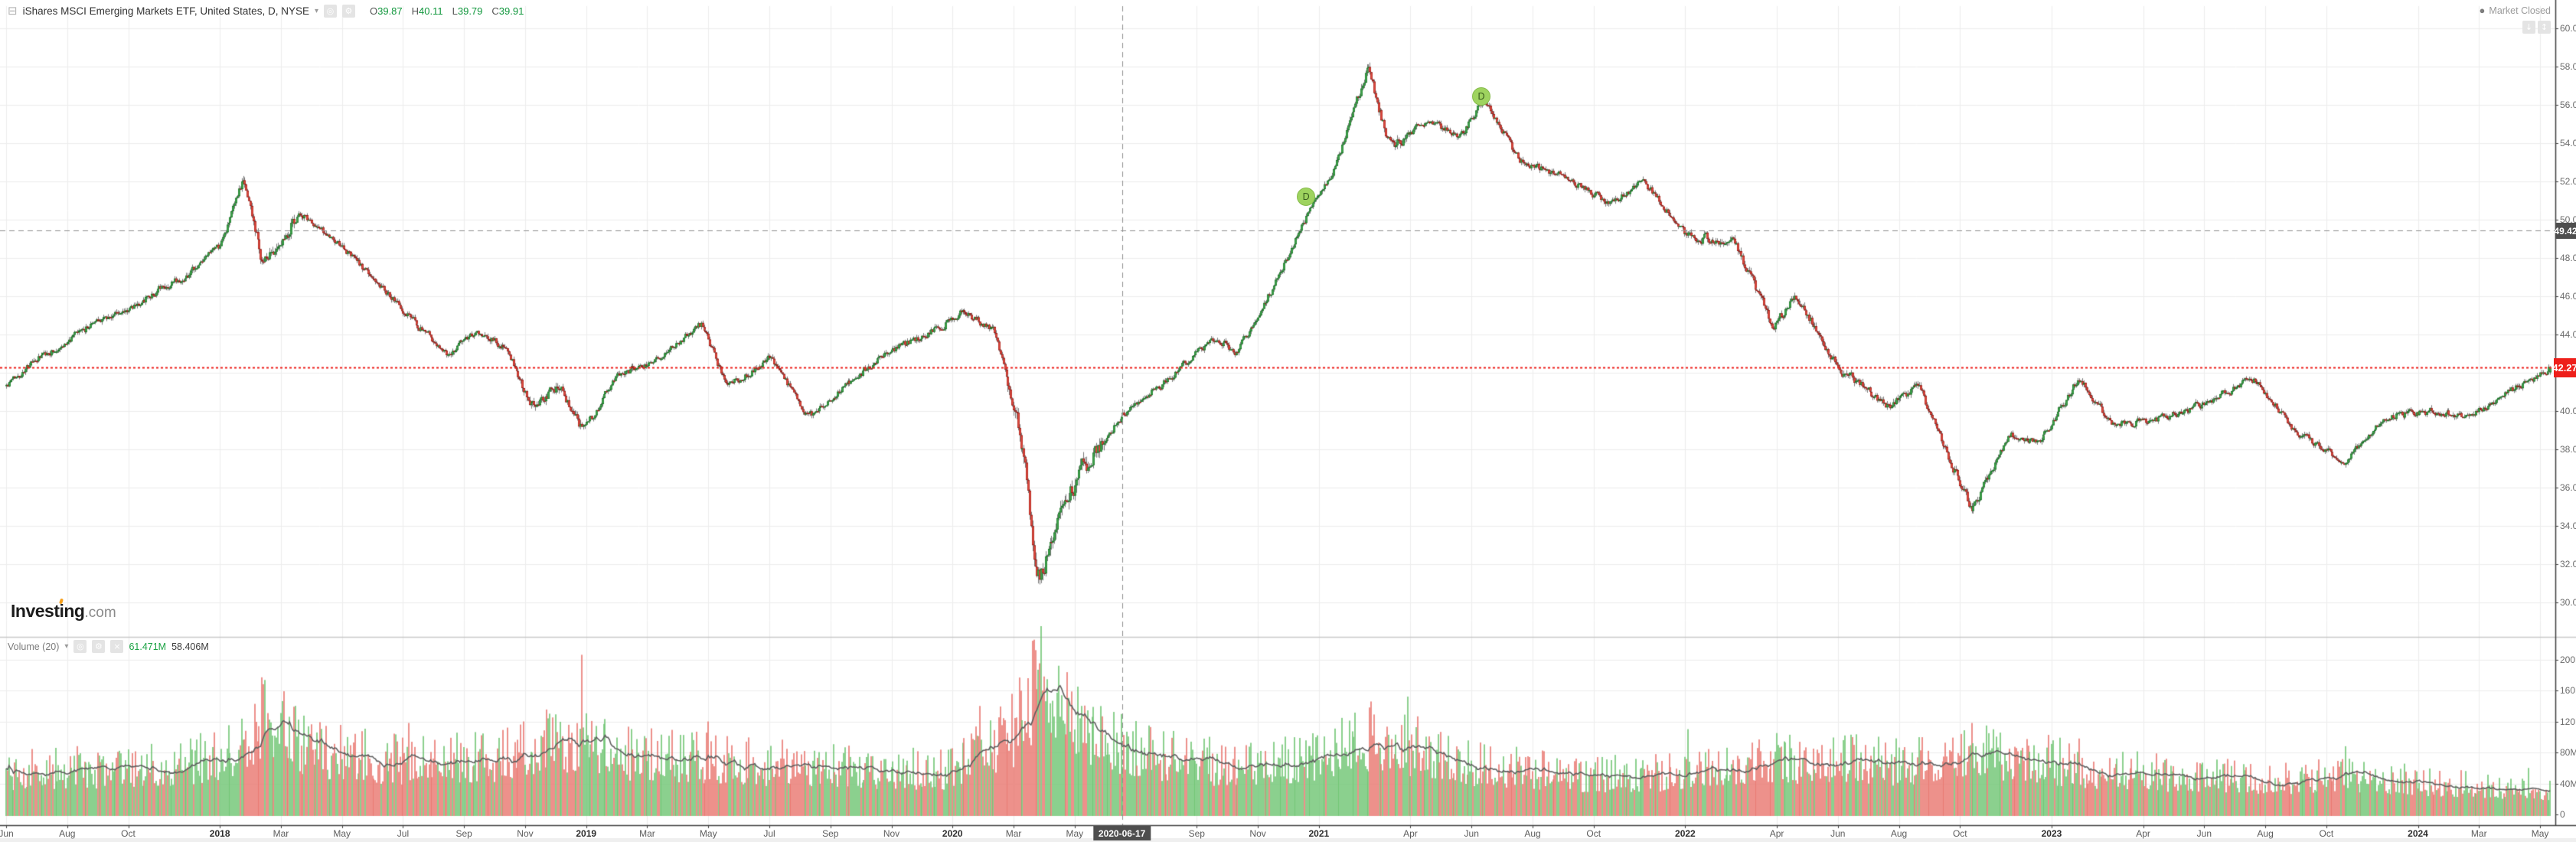 This screenshot has width=2576, height=842. Describe the element at coordinates (2568, 105) in the screenshot. I see `price-tick-label: 56.00` at that location.